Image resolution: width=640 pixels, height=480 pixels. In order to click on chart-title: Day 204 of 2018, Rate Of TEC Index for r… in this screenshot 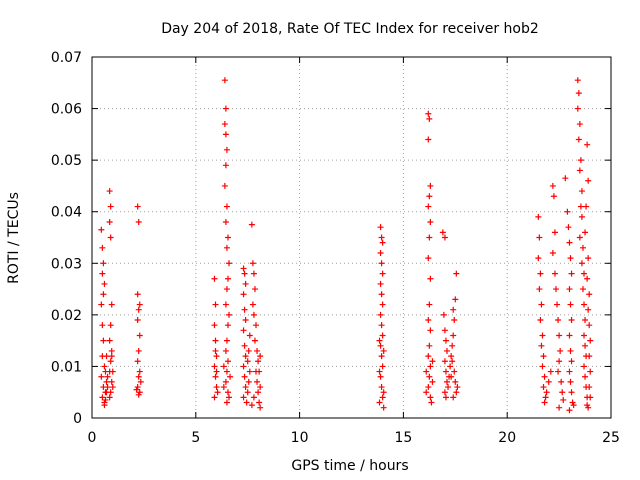, I will do `click(350, 29)`.